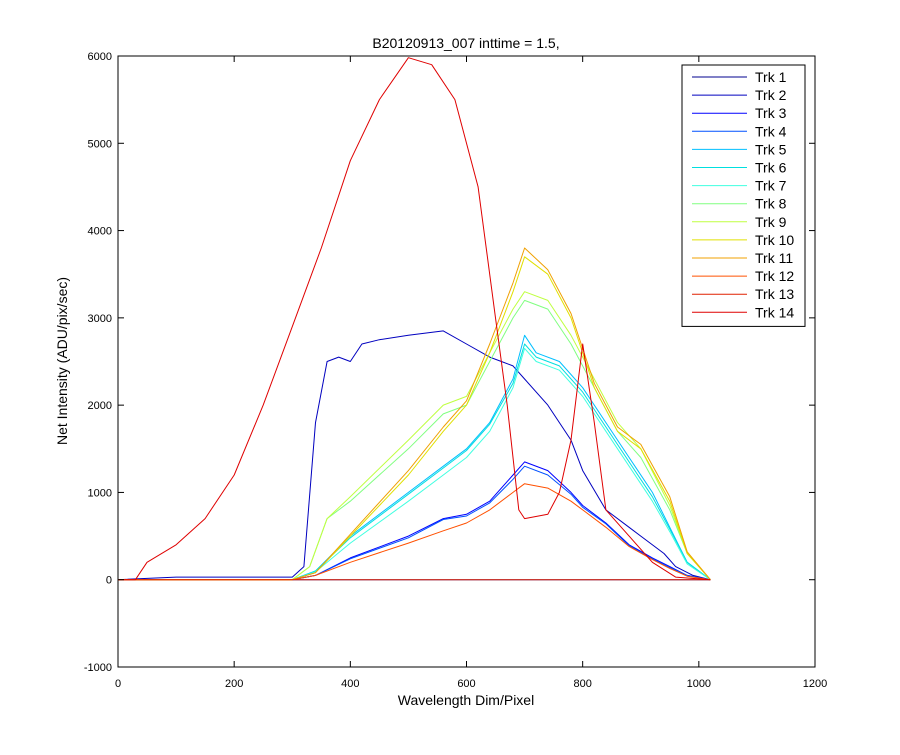  Describe the element at coordinates (774, 312) in the screenshot. I see `legend-label: Trk 14` at that location.